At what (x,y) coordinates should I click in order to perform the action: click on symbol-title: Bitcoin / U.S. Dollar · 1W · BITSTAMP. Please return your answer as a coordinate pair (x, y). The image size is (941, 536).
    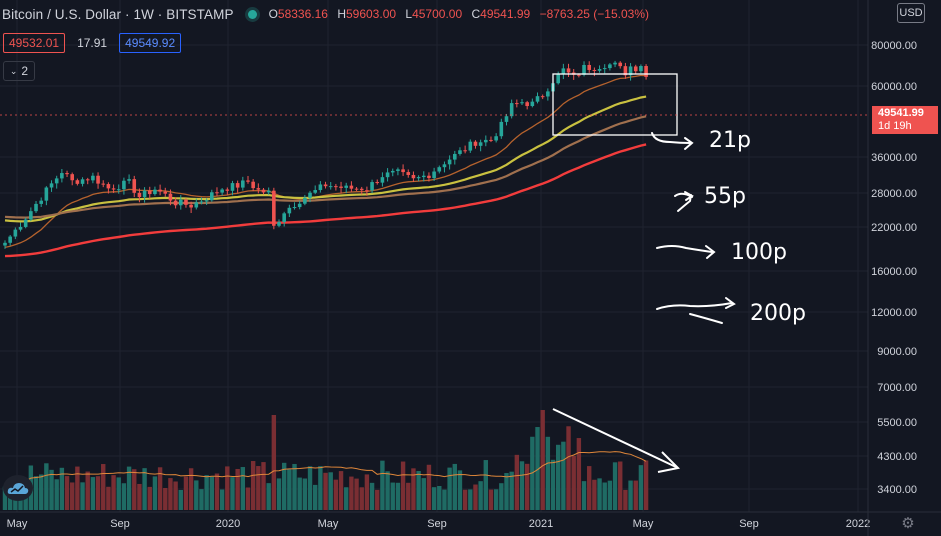
    Looking at the image, I should click on (118, 14).